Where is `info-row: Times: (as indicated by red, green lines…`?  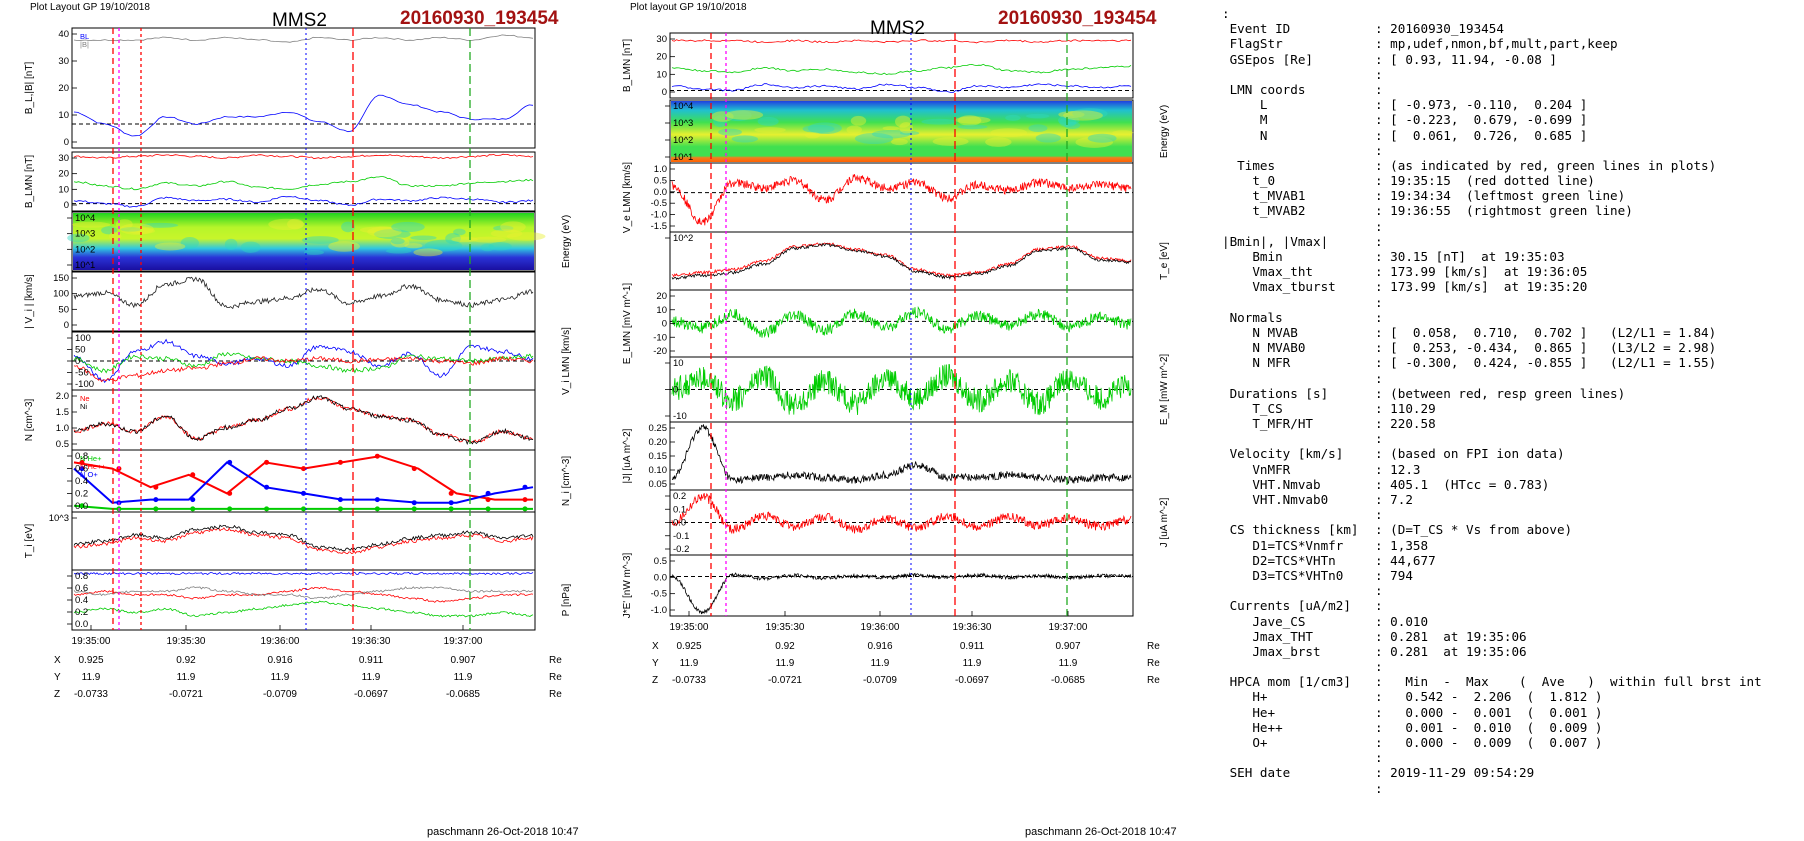 info-row: Times: (as indicated by red, green lines… is located at coordinates (1492, 165).